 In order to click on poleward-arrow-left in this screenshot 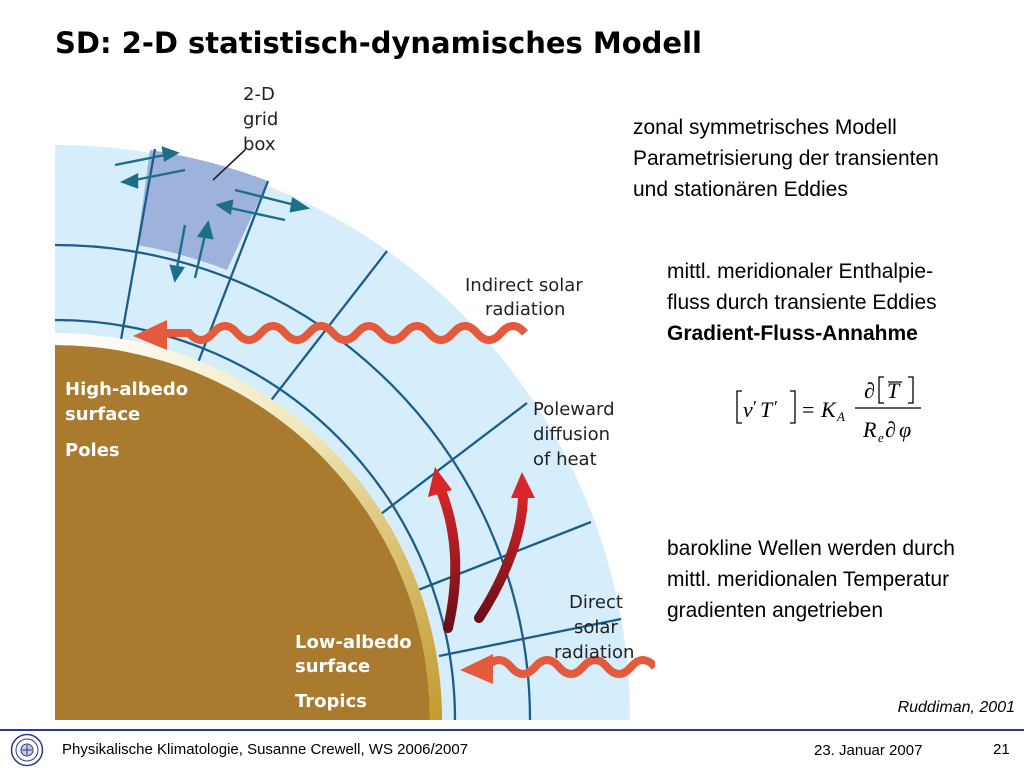, I will do `click(448, 558)`.